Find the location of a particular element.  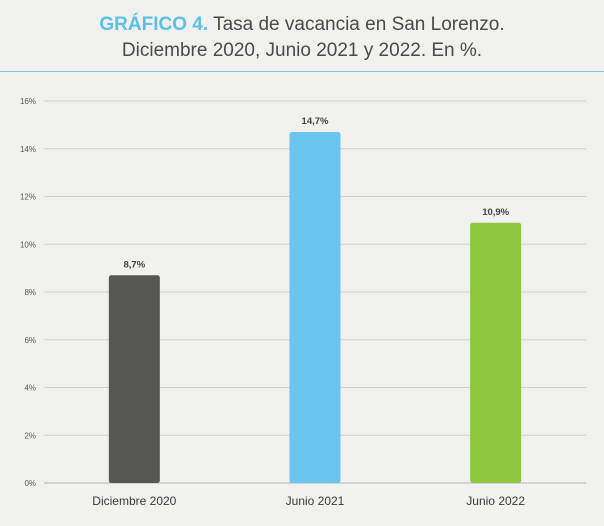

title-main: Tasa de vacancia en San Lorenzo. is located at coordinates (359, 24).